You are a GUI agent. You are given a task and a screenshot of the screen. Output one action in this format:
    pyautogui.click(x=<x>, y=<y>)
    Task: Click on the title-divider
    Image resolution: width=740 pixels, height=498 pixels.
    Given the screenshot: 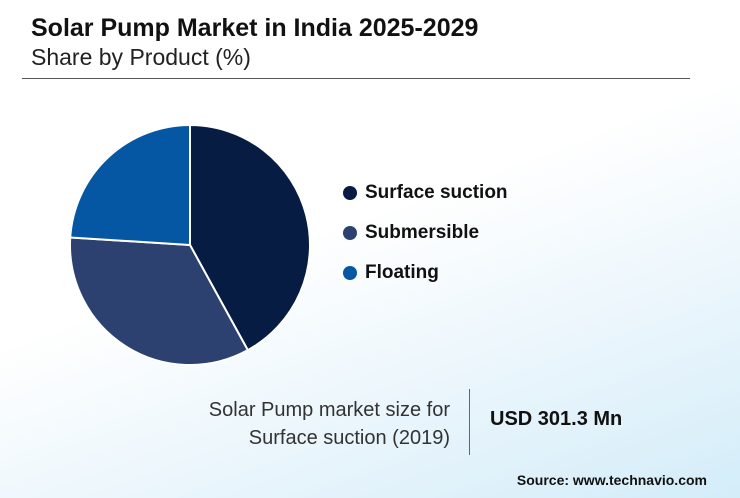 What is the action you would take?
    pyautogui.click(x=356, y=78)
    